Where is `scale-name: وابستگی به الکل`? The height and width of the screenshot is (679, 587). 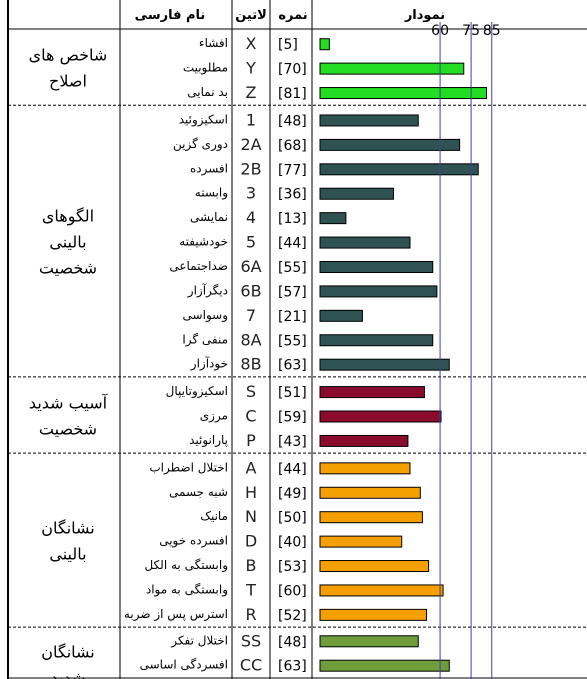 scale-name: وابستگی به الکل is located at coordinates (186, 565).